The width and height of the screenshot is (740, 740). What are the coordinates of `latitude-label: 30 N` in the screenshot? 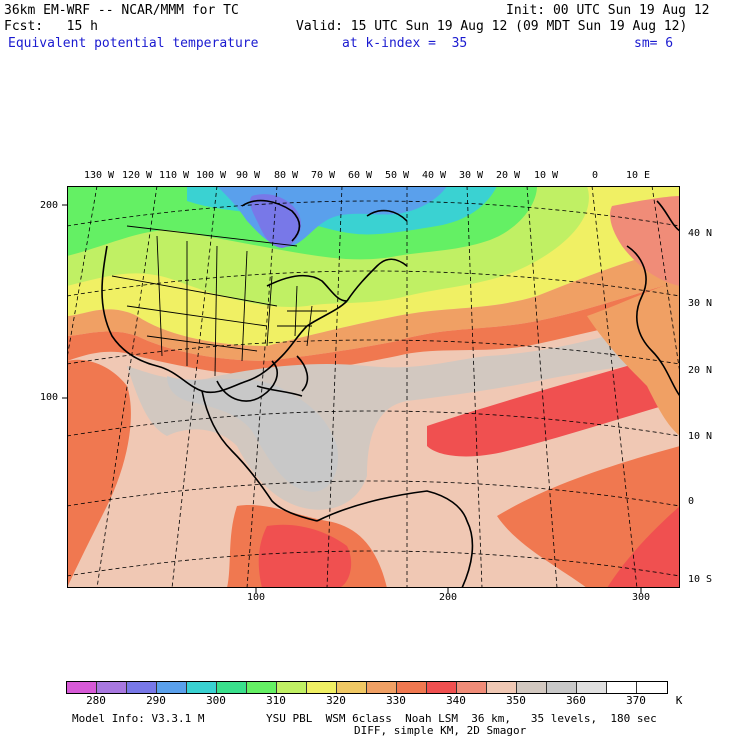 It's located at (700, 303).